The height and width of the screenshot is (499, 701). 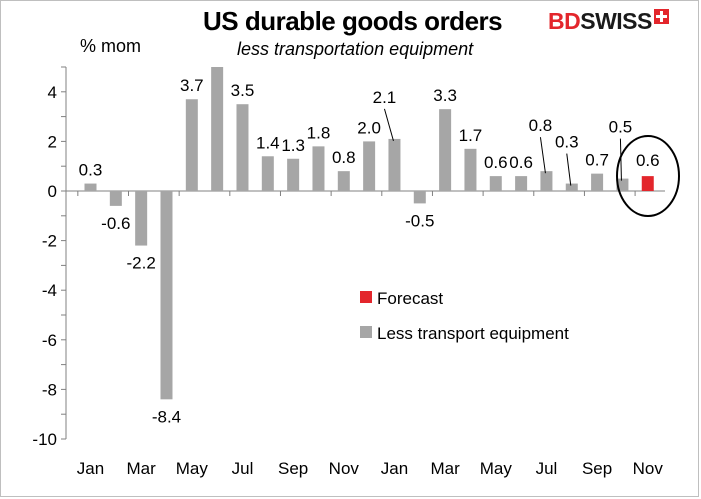 What do you see at coordinates (141, 263) in the screenshot?
I see `data-label: -2.2` at bounding box center [141, 263].